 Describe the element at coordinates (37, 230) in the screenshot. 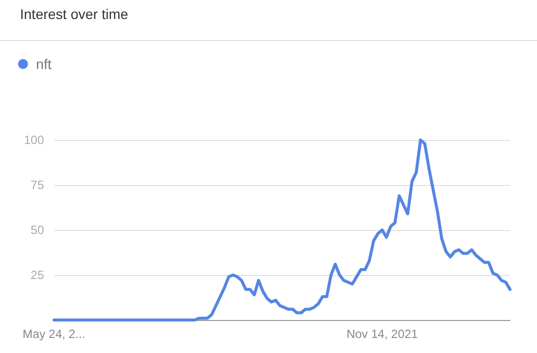

I see `y-tick-label: 50` at that location.